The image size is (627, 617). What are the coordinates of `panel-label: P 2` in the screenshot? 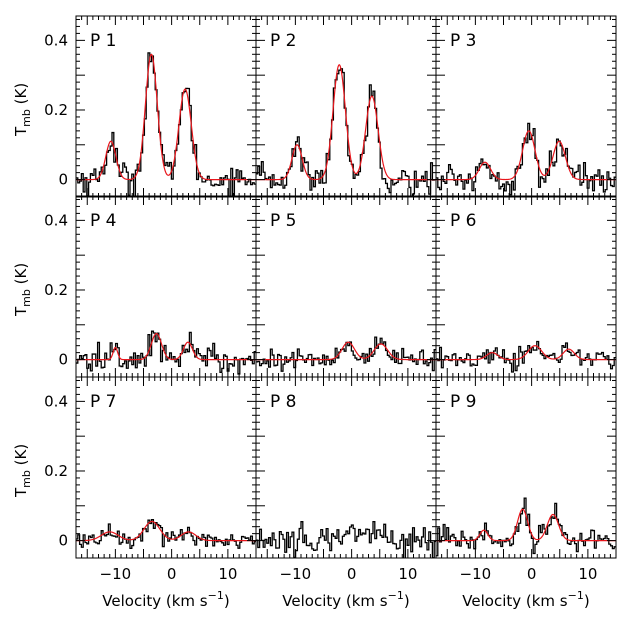 It's located at (283, 41).